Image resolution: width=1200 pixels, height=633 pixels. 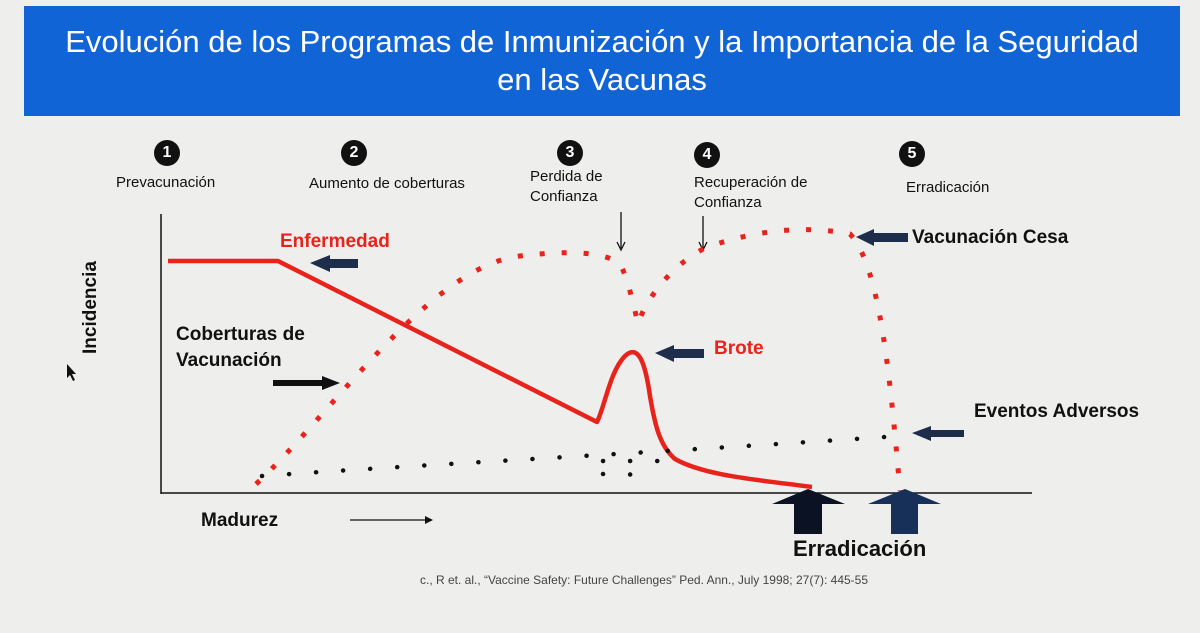 I want to click on coverage-label-line1: Coberturas de, so click(x=240, y=334).